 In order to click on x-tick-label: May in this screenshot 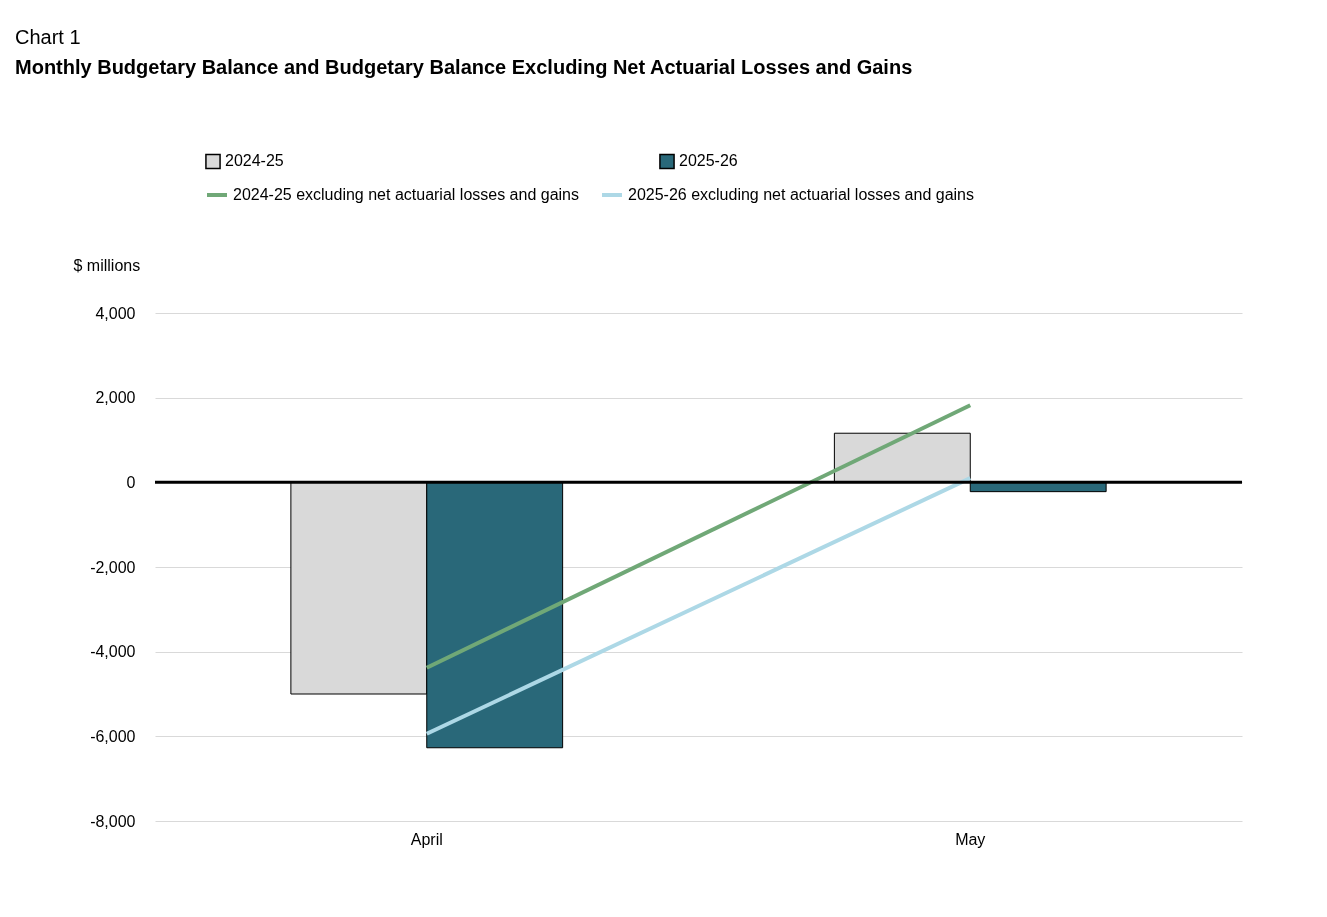, I will do `click(970, 839)`.